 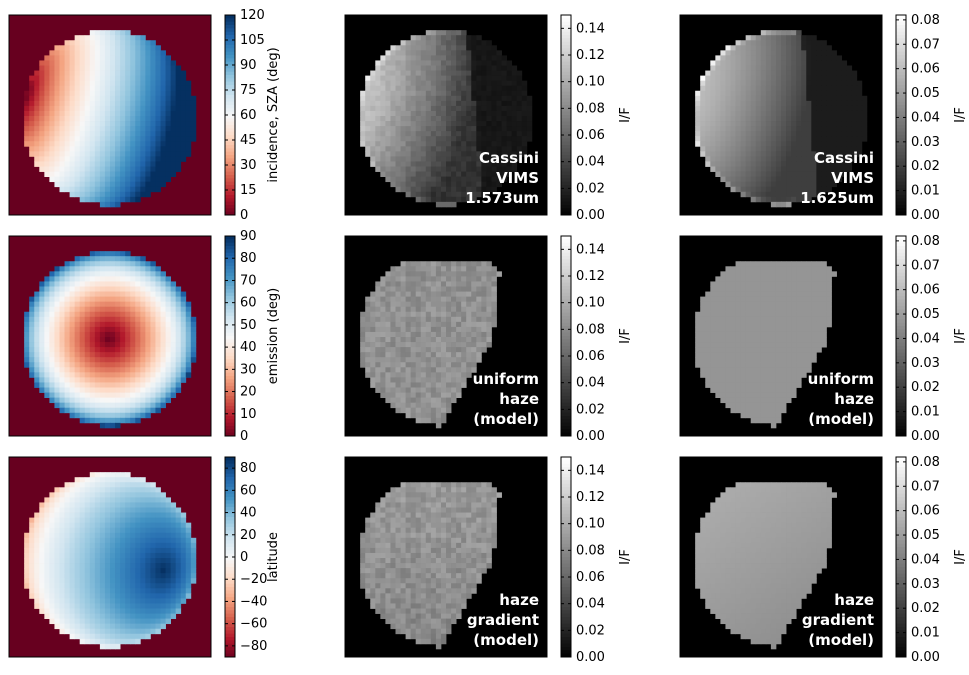 I want to click on incidence-colorbar: 0 15 30 45 60 75 90 105 120 incidence, SZA (deg), so click(x=252, y=115).